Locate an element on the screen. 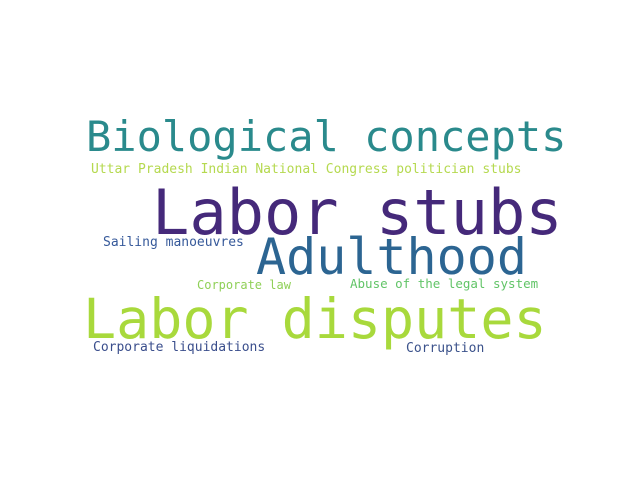  word-labor-stubs: Labor stubs is located at coordinates (357, 212).